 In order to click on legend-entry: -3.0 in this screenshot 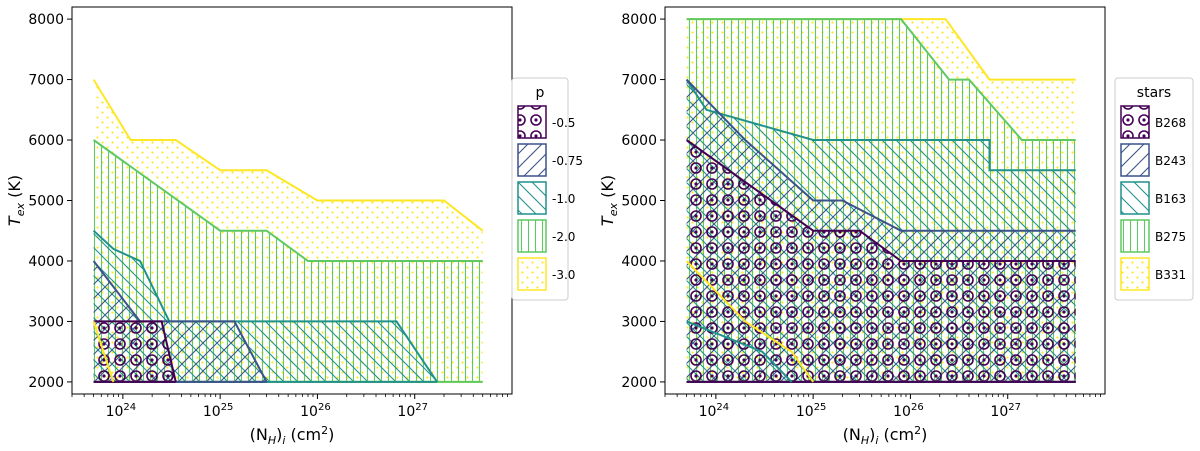, I will do `click(563, 275)`.